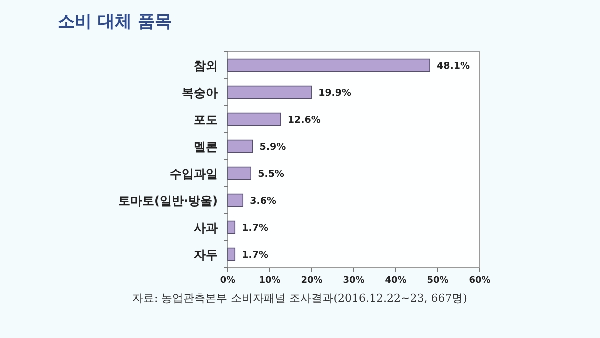 This screenshot has width=600, height=338. What do you see at coordinates (273, 147) in the screenshot?
I see `data-label: 5.9%` at bounding box center [273, 147].